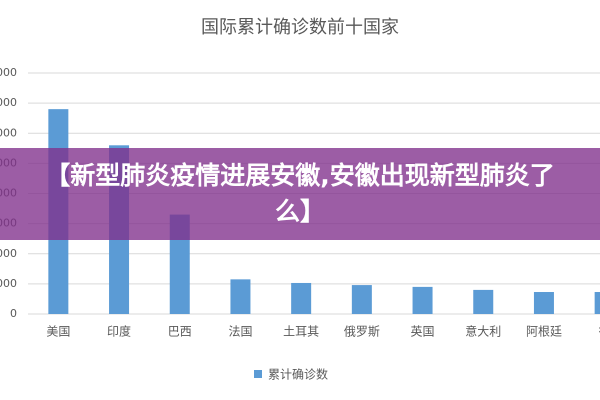 The image size is (600, 400). I want to click on x-tick-label: 土耳其, so click(301, 332).